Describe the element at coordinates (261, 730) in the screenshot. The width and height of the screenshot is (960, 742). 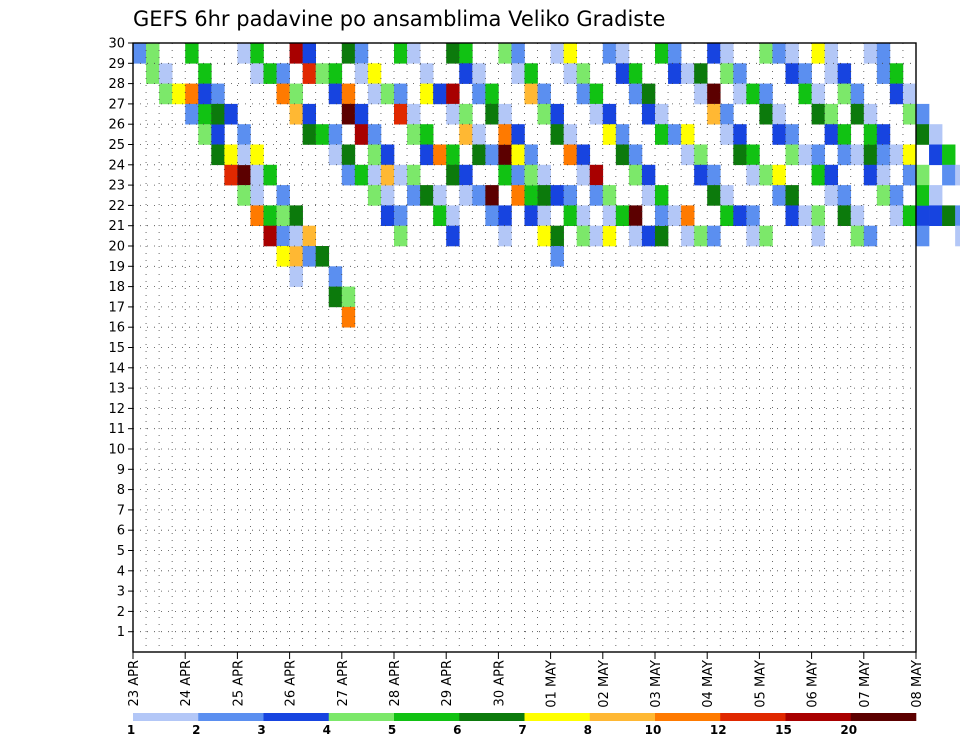
I see `colorbar-label: 3` at that location.